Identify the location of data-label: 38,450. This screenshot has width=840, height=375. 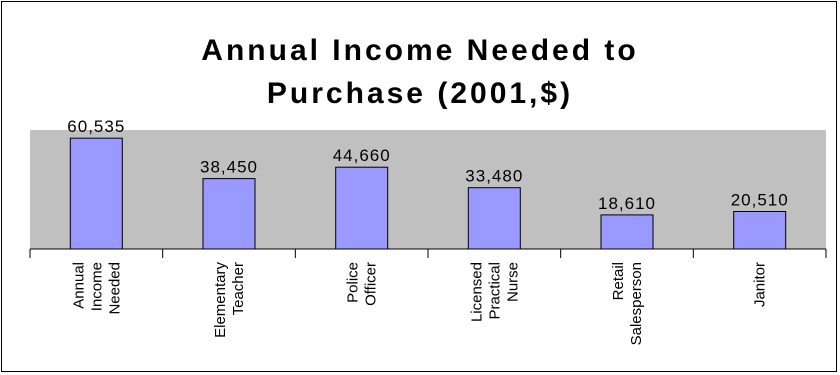
(229, 167).